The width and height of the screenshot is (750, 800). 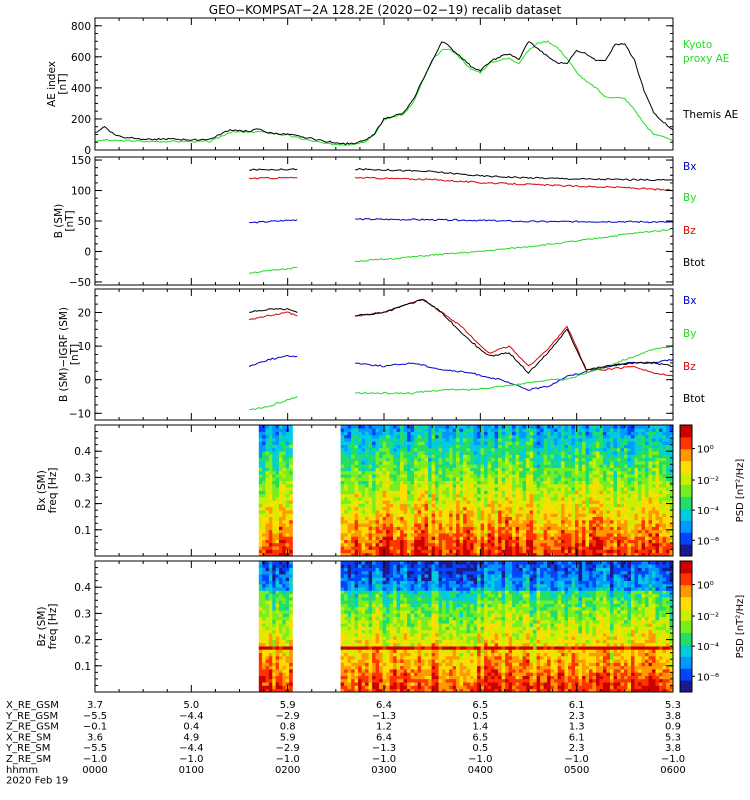 What do you see at coordinates (384, 221) in the screenshot?
I see `plot-frame` at bounding box center [384, 221].